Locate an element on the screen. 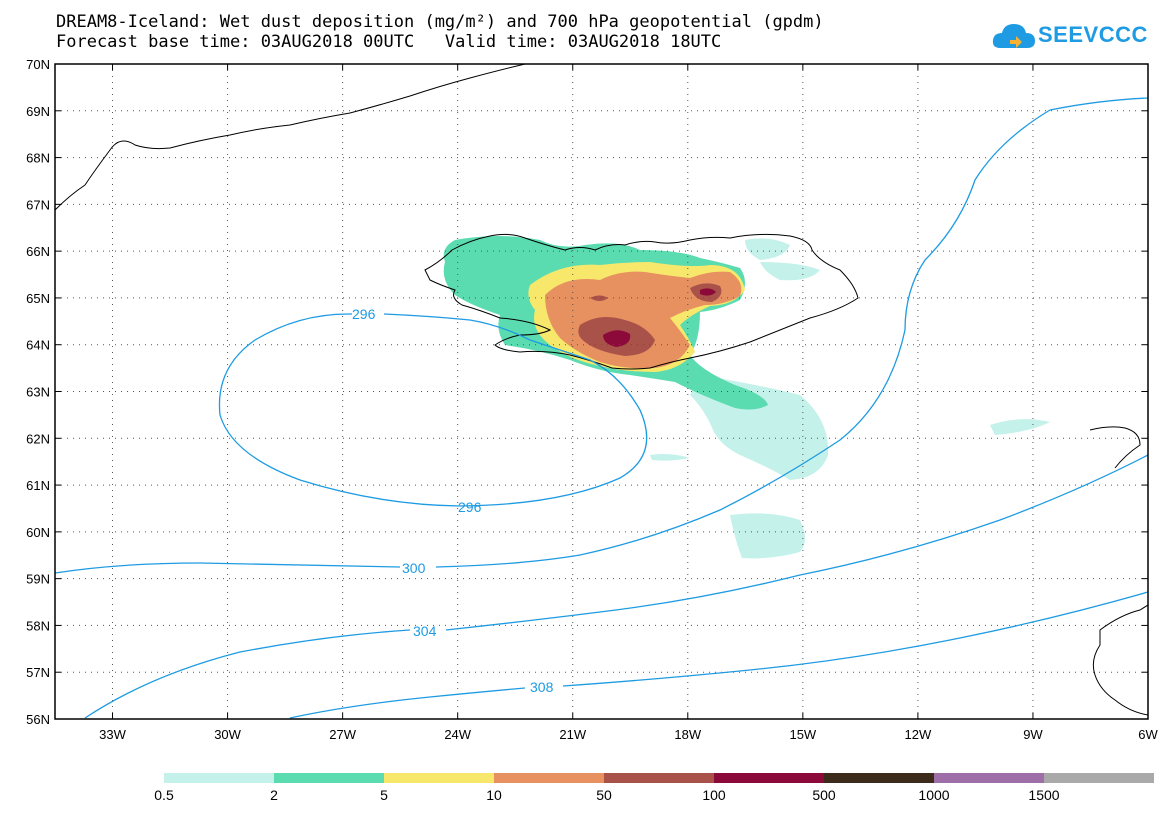 The image size is (1175, 815). lon-label: 33W is located at coordinates (112, 734).